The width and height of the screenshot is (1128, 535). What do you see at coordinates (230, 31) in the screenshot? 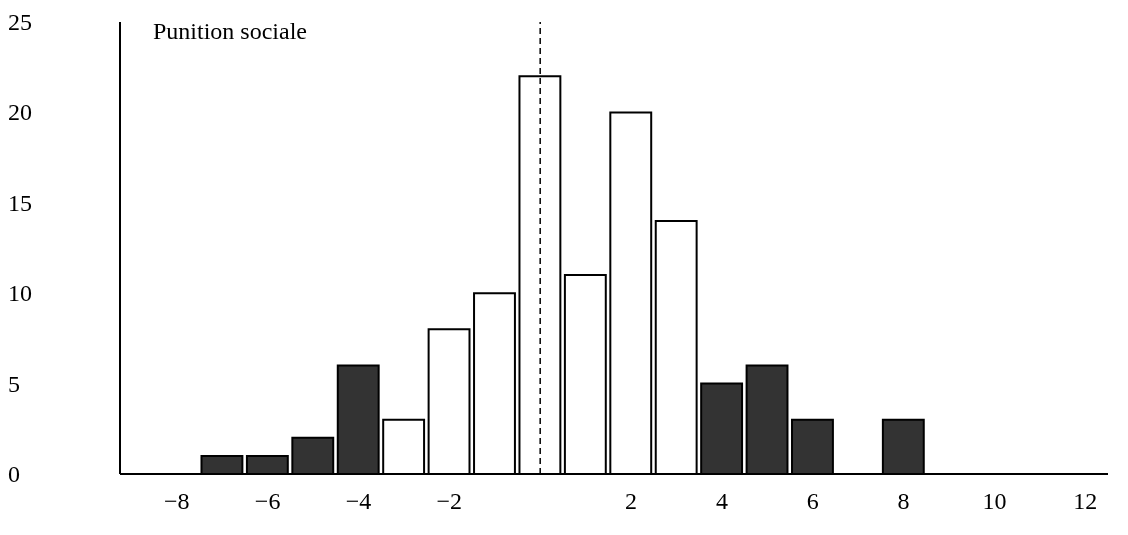
I see `chart-title: Punition sociale` at bounding box center [230, 31].